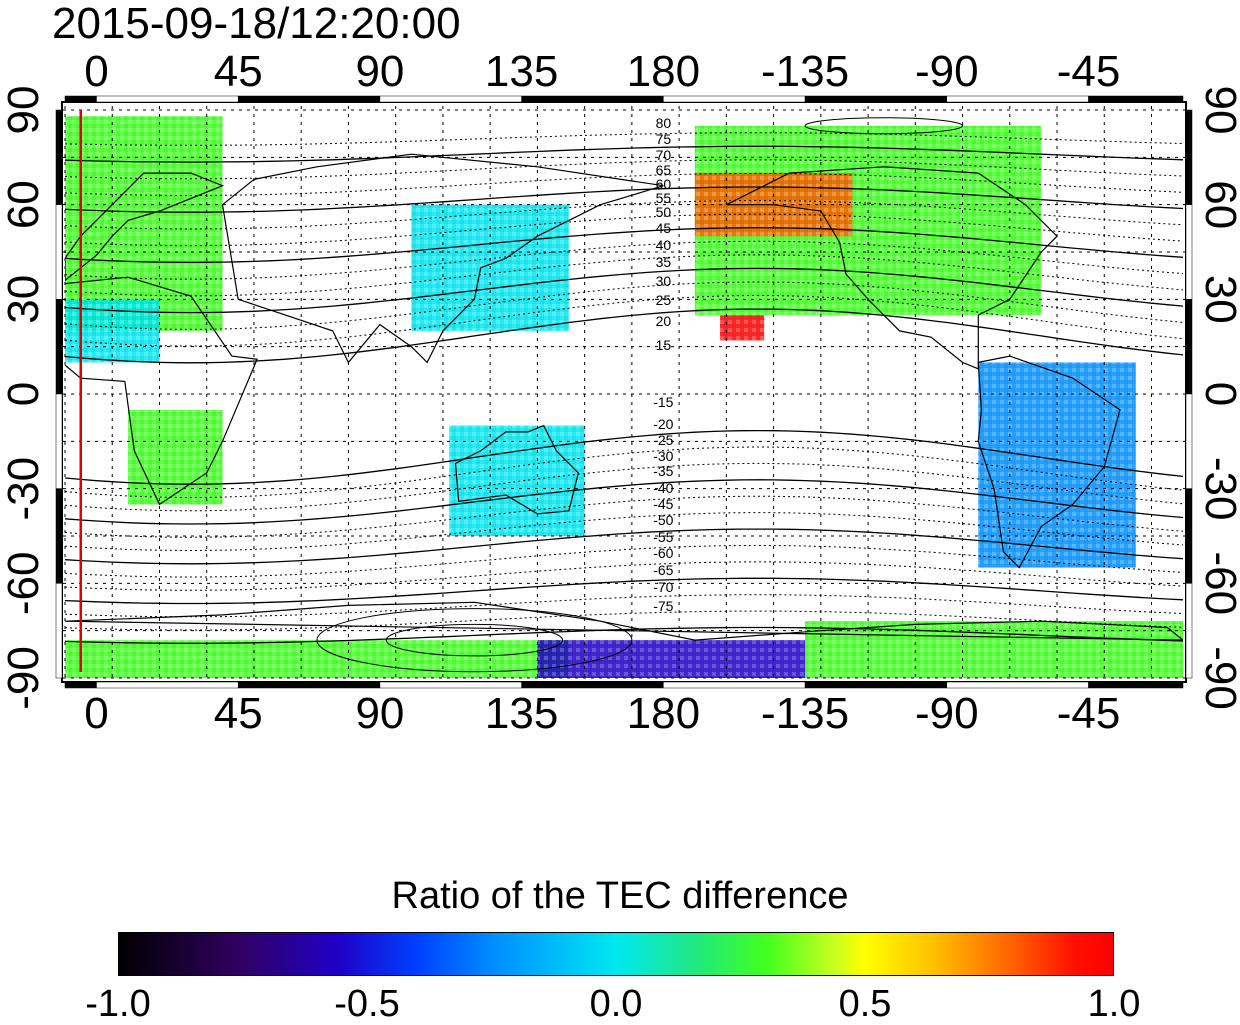 The image size is (1240, 1025). What do you see at coordinates (664, 300) in the screenshot?
I see `contour-label-north: 25` at bounding box center [664, 300].